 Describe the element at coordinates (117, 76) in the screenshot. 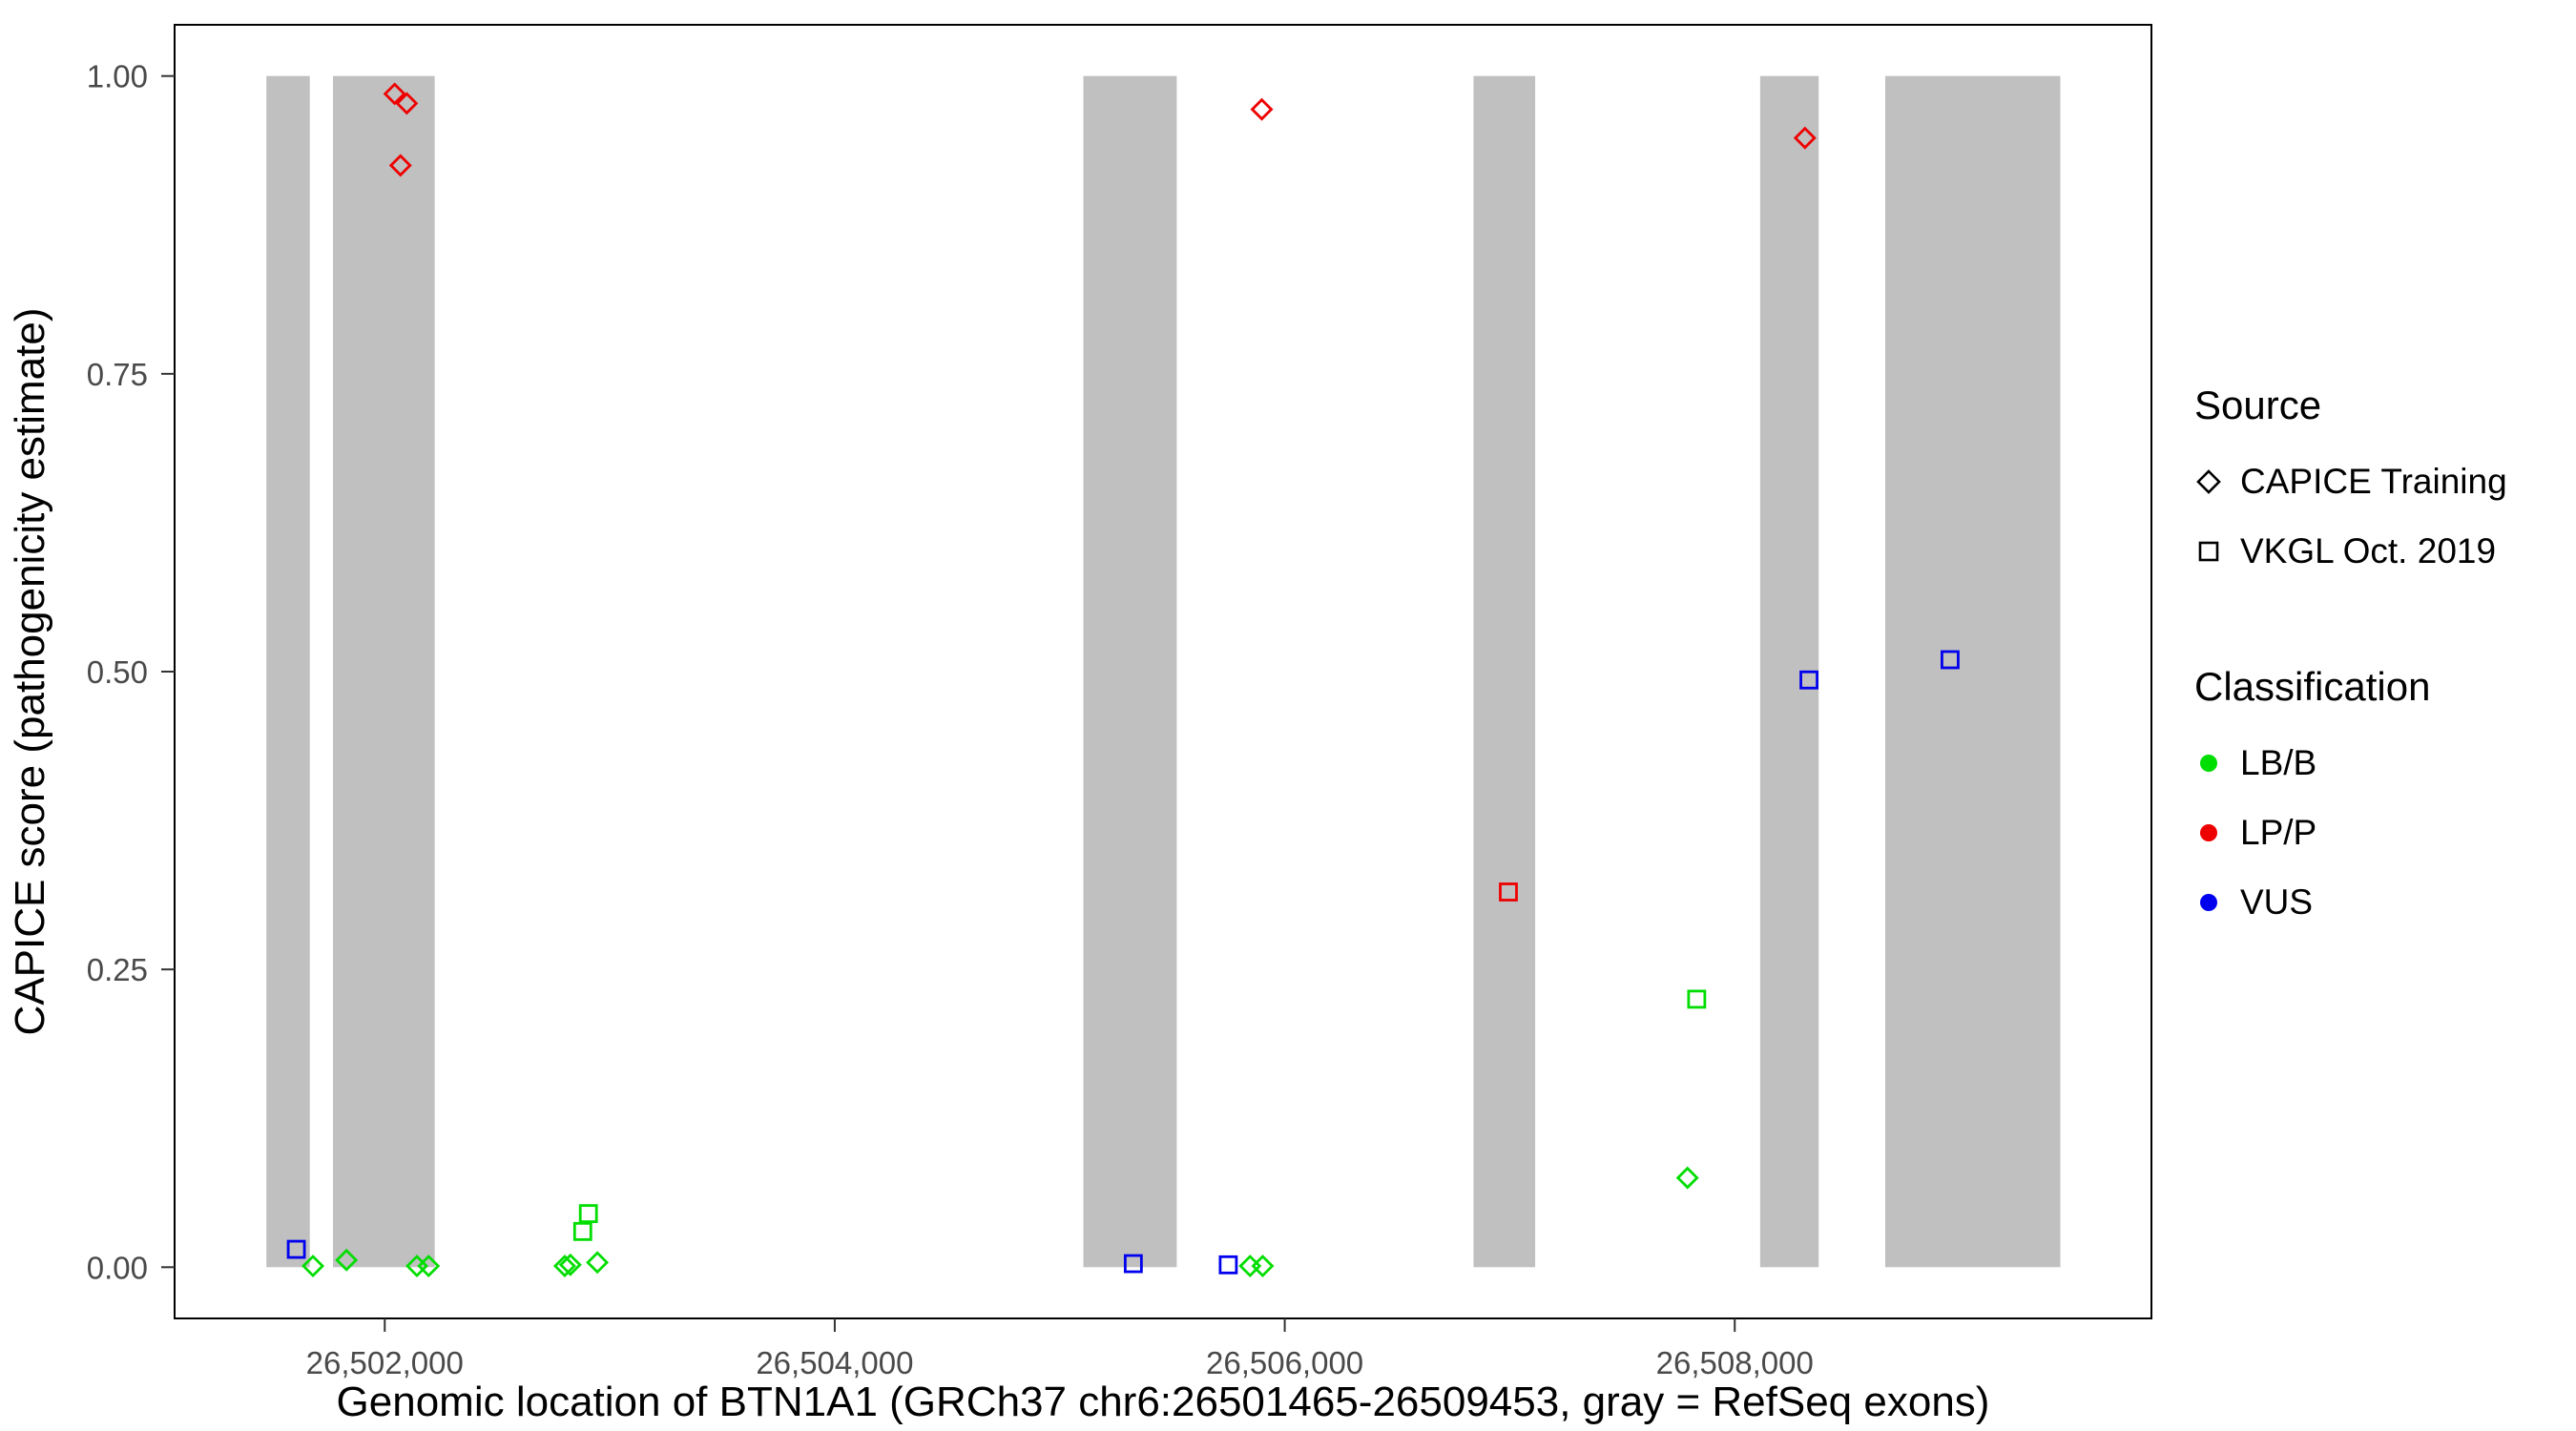

I see `y-tick-label: 1.00` at that location.